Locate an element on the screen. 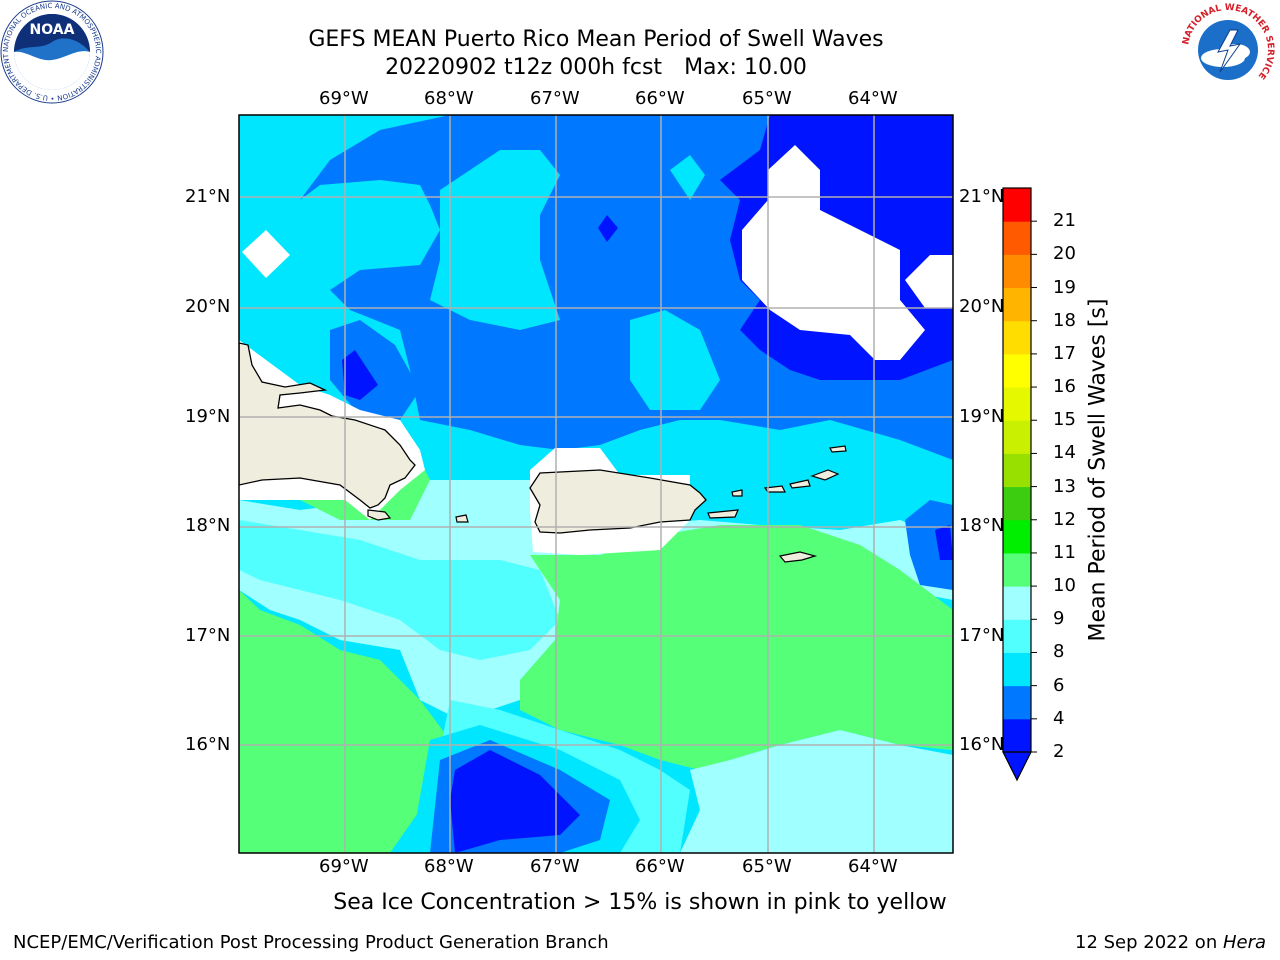  contour-2-4s-northeast is located at coordinates (836, 247).